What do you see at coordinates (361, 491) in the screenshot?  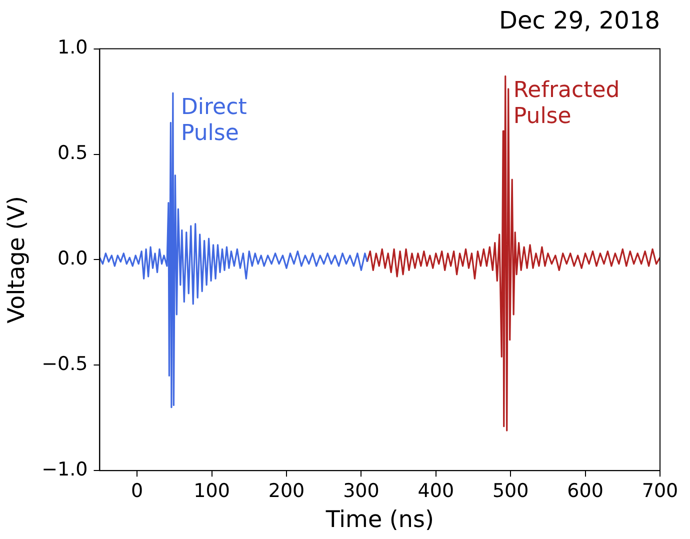 I see `x-tick-label: 300` at bounding box center [361, 491].